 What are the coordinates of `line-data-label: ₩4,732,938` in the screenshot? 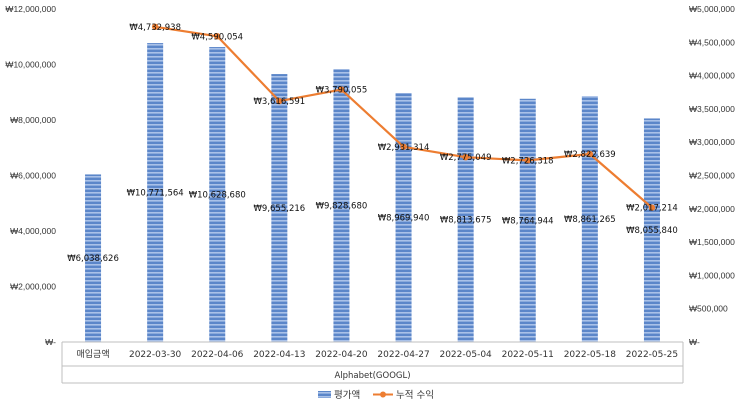 It's located at (155, 28).